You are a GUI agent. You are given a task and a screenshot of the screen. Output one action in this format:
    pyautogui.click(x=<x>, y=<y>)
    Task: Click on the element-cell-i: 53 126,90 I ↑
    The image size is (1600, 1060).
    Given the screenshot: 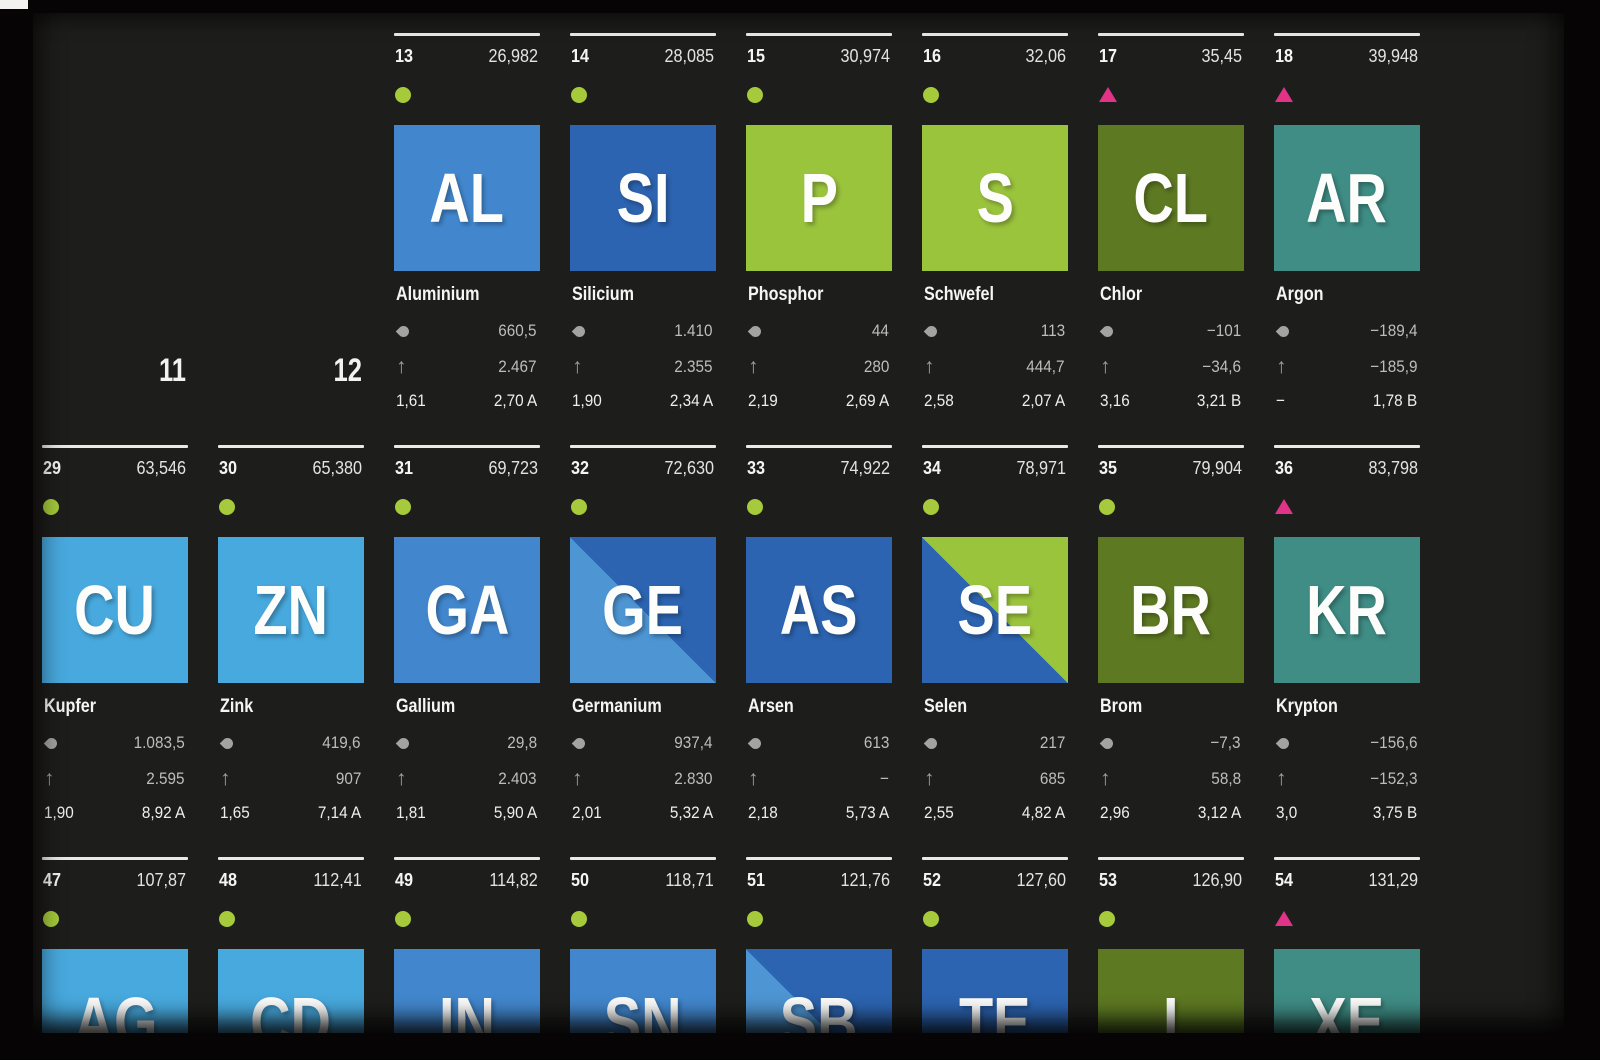 What is the action you would take?
    pyautogui.click(x=1171, y=945)
    